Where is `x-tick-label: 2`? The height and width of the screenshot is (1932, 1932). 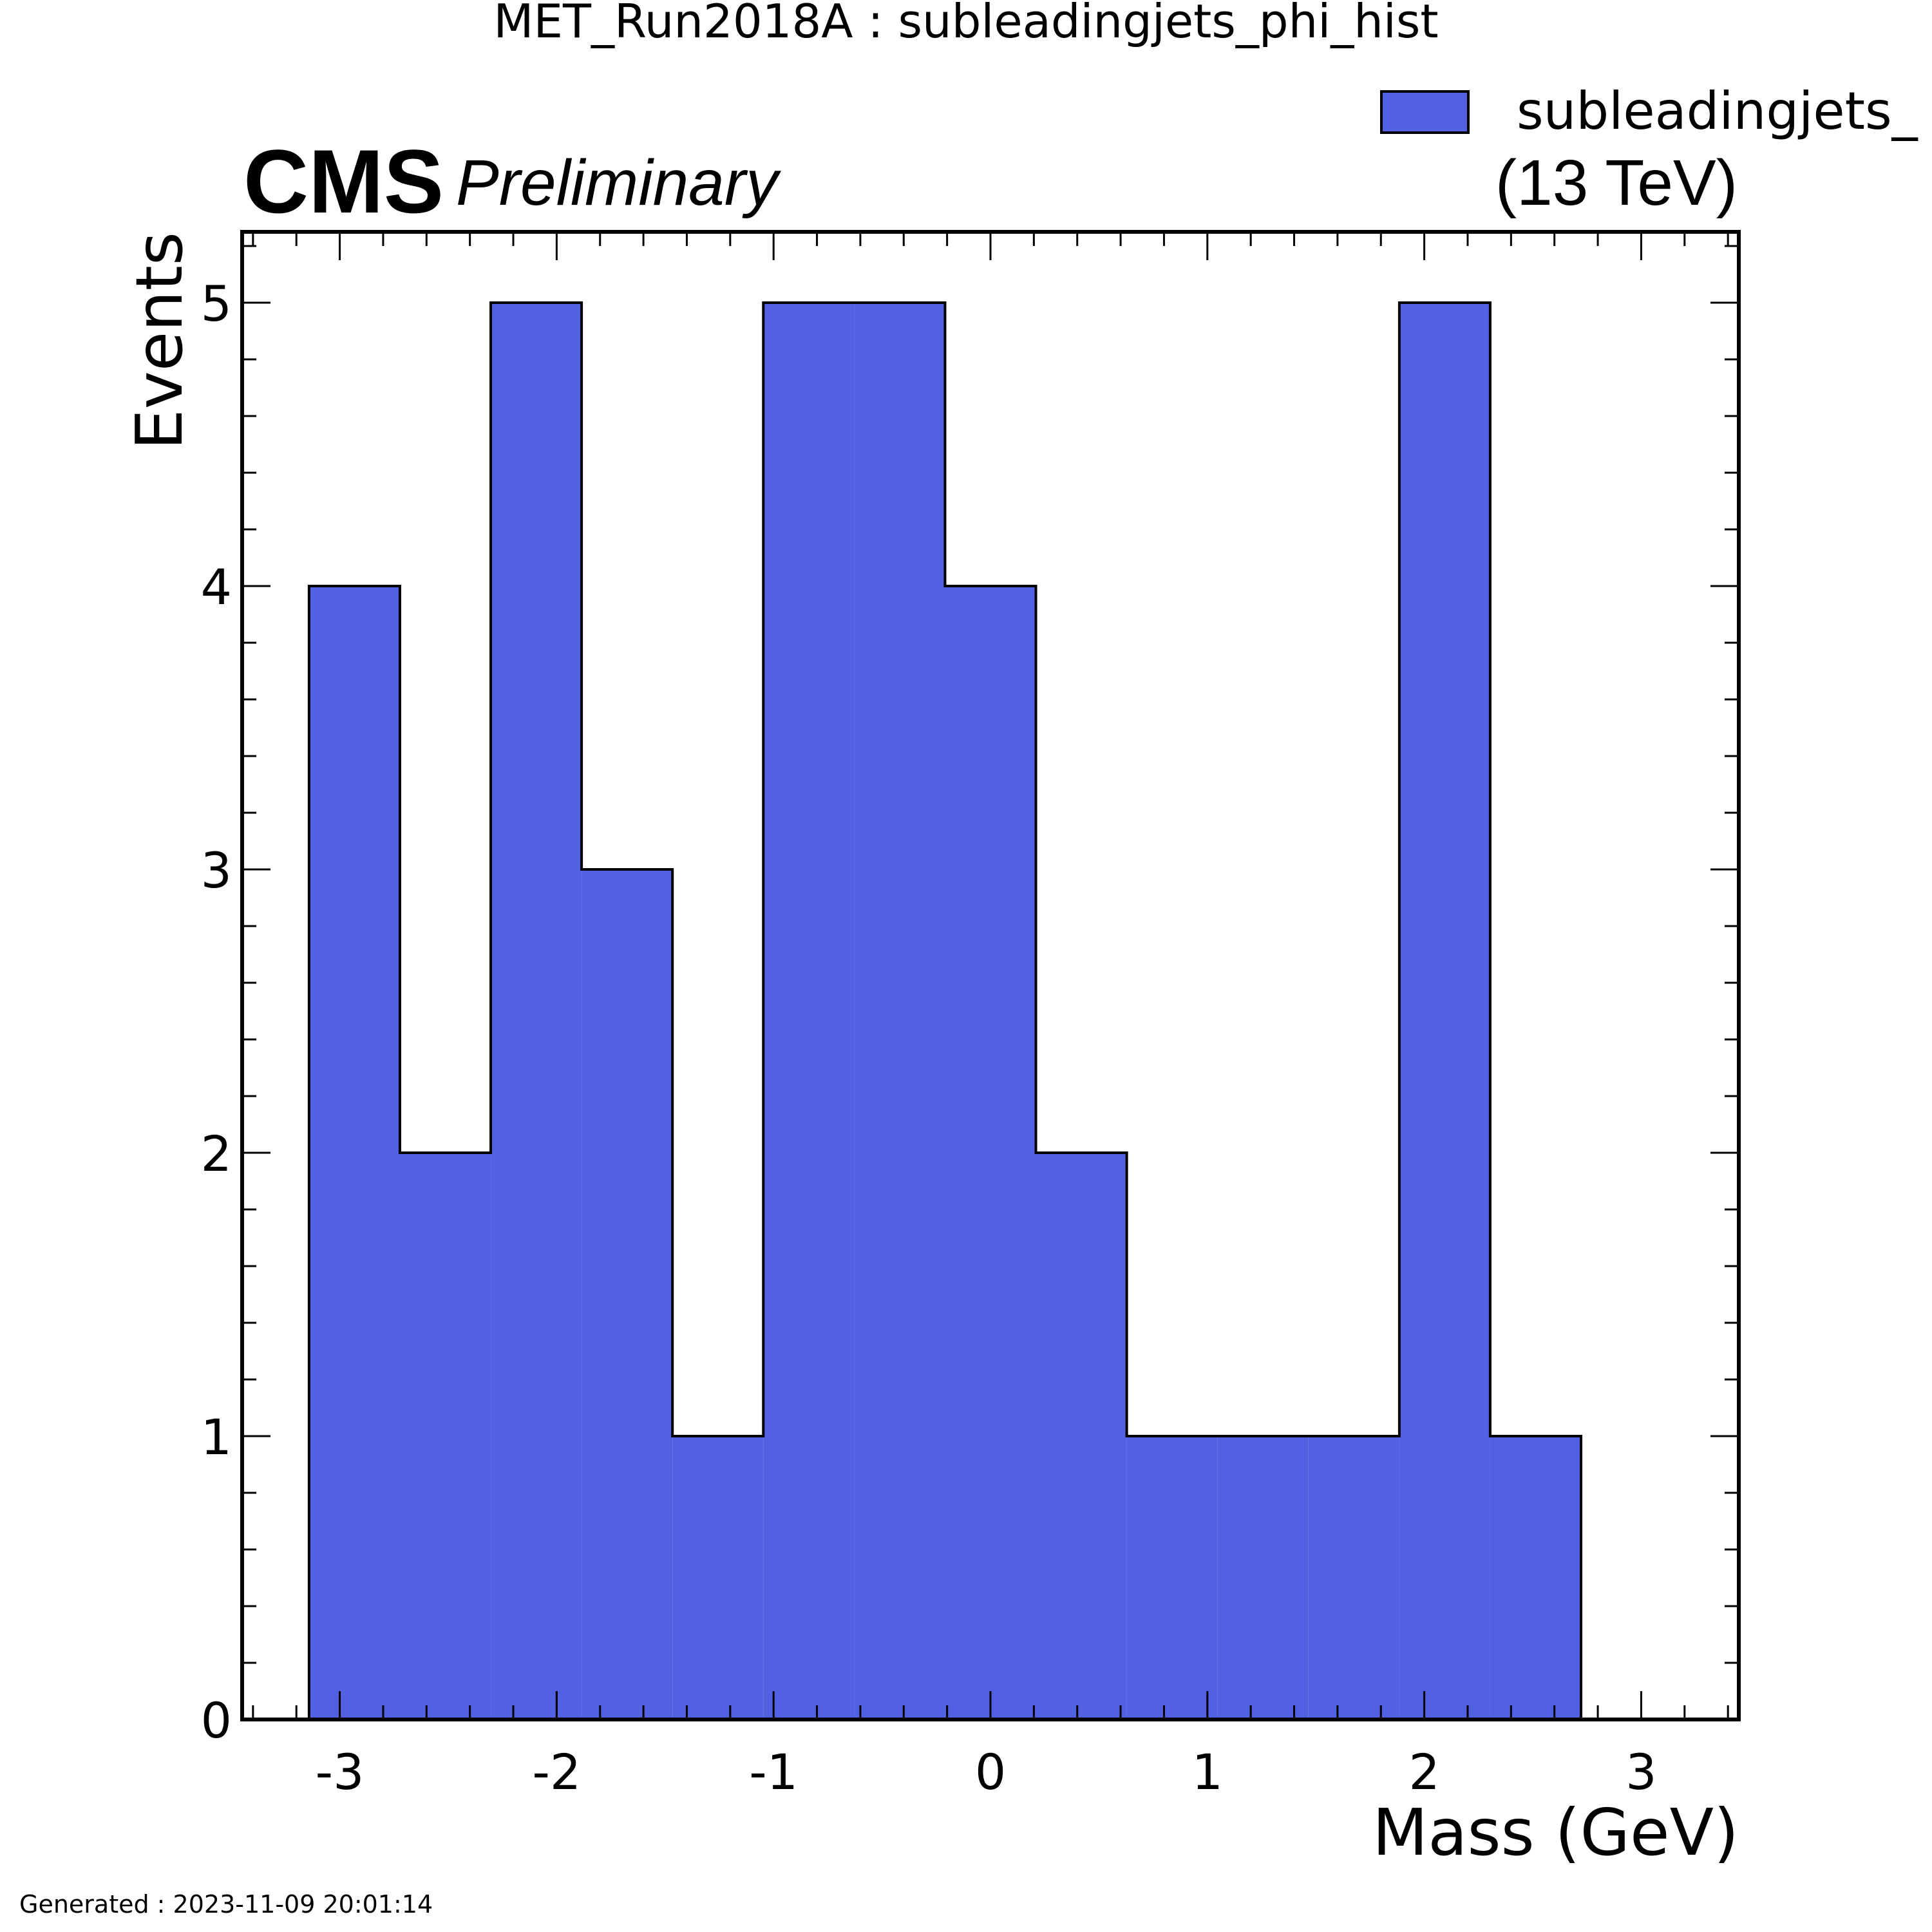
x-tick-label: 2 is located at coordinates (1423, 1772).